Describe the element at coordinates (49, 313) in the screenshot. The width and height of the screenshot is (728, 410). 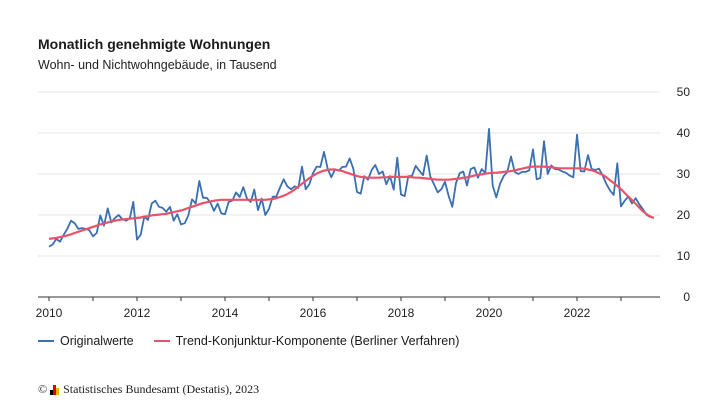
I see `x-tick-label: 2010` at that location.